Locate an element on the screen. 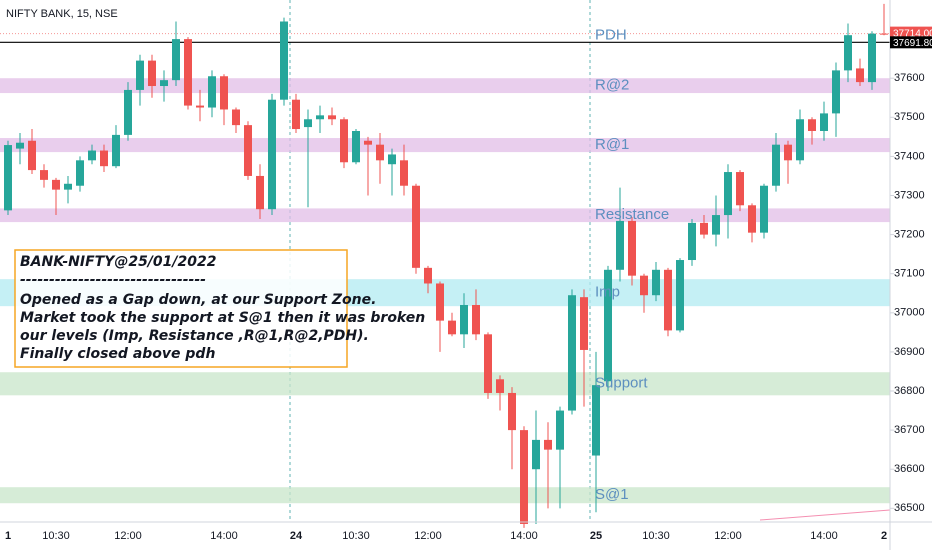 The width and height of the screenshot is (932, 550). y-tick-label: 37000 is located at coordinates (909, 313).